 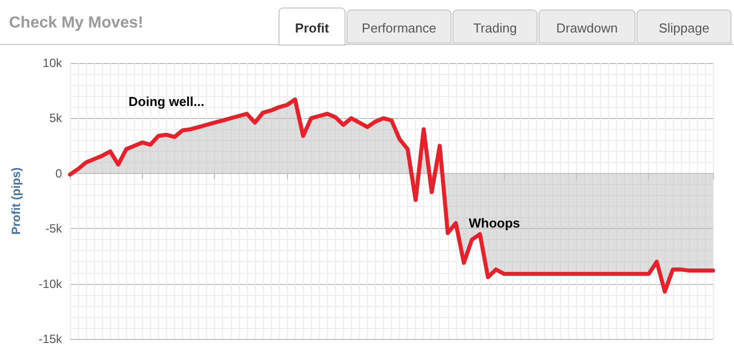 What do you see at coordinates (16, 201) in the screenshot?
I see `y-axis-title: Profit (pips)` at bounding box center [16, 201].